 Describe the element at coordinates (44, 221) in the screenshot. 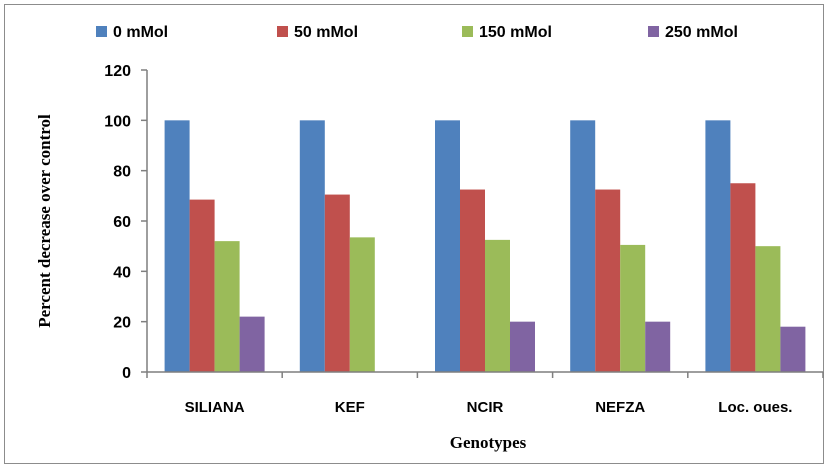

I see `y-axis-title: Percent decrease over control` at that location.